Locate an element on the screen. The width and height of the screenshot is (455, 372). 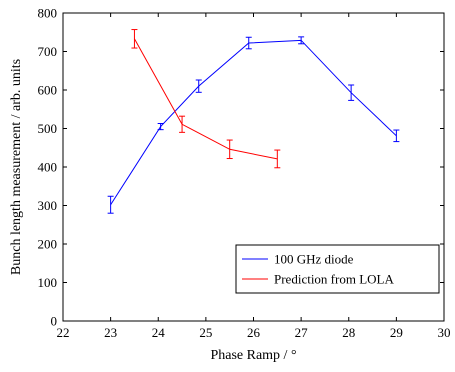
legend-label: Prediction from LOLA is located at coordinates (334, 279).